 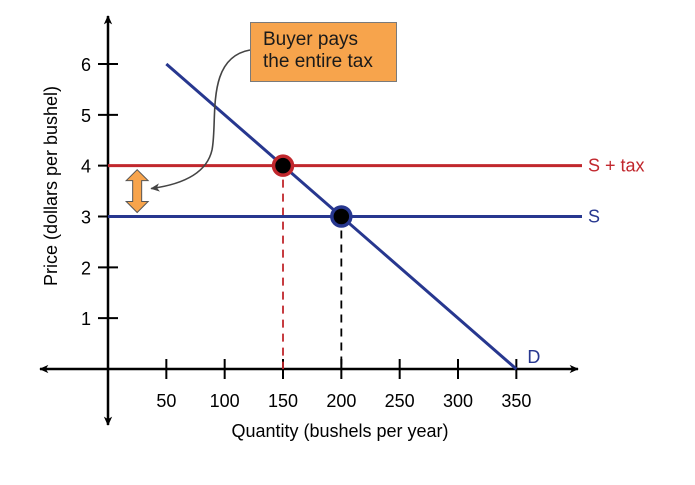 I want to click on y-tick-label-5: 5, so click(x=86, y=116).